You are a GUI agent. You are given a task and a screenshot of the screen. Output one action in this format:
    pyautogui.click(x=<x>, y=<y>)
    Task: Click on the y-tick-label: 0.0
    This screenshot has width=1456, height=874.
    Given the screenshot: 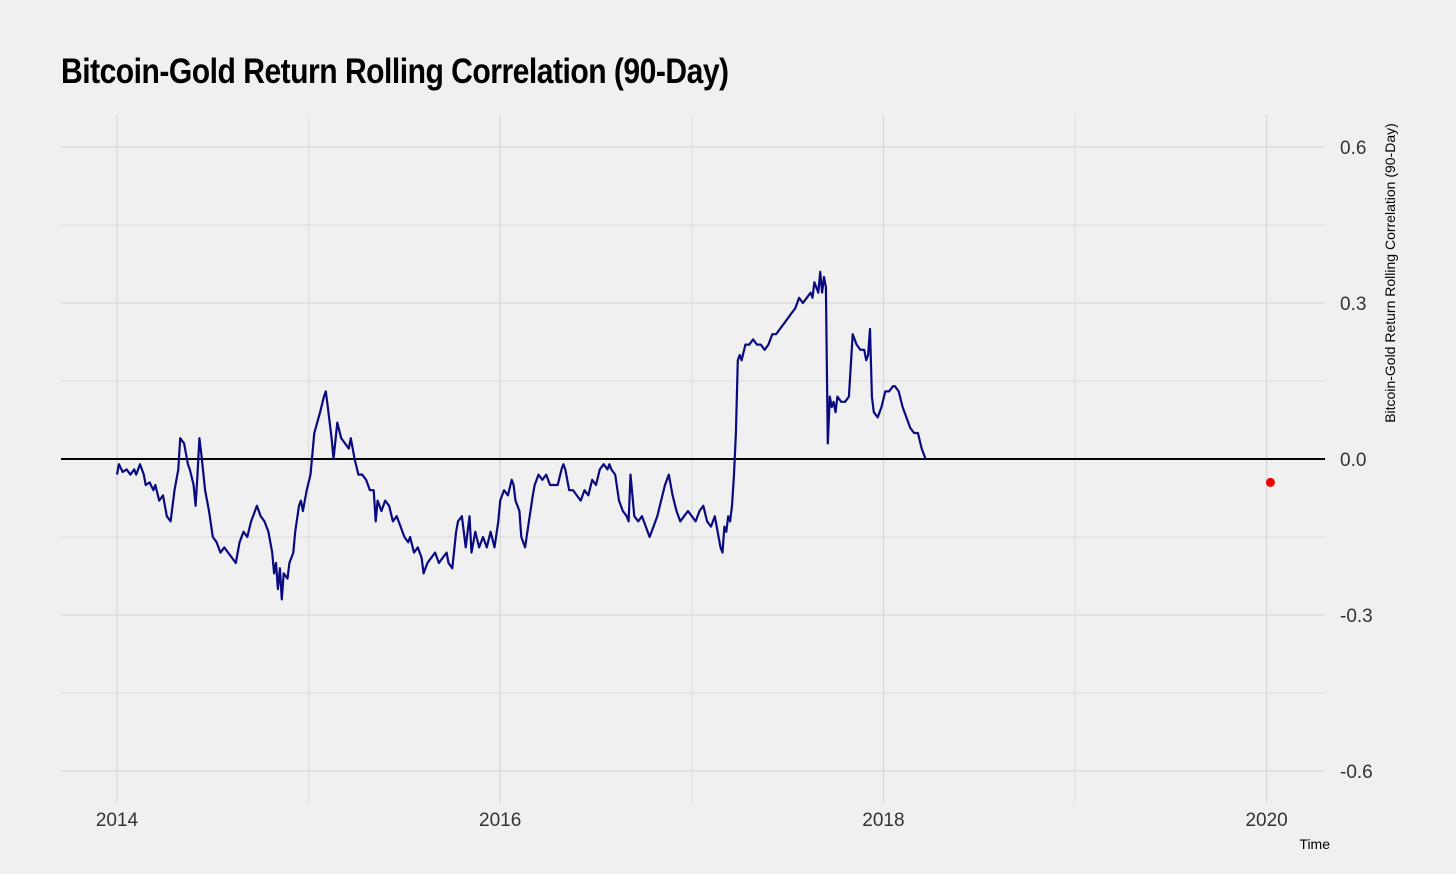 What is the action you would take?
    pyautogui.click(x=1353, y=460)
    